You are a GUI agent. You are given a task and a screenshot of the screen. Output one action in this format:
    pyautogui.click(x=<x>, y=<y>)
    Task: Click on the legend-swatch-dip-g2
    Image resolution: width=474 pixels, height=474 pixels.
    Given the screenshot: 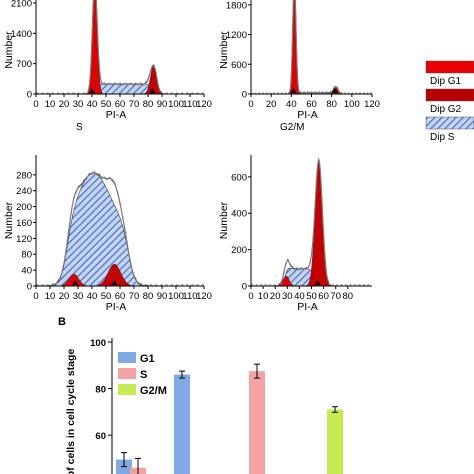 What is the action you would take?
    pyautogui.click(x=449, y=95)
    